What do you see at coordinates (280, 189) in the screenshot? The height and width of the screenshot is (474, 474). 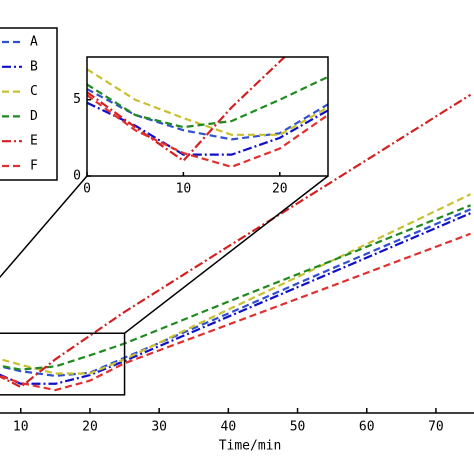 I see `inset-x-tick-label: 20` at bounding box center [280, 189].